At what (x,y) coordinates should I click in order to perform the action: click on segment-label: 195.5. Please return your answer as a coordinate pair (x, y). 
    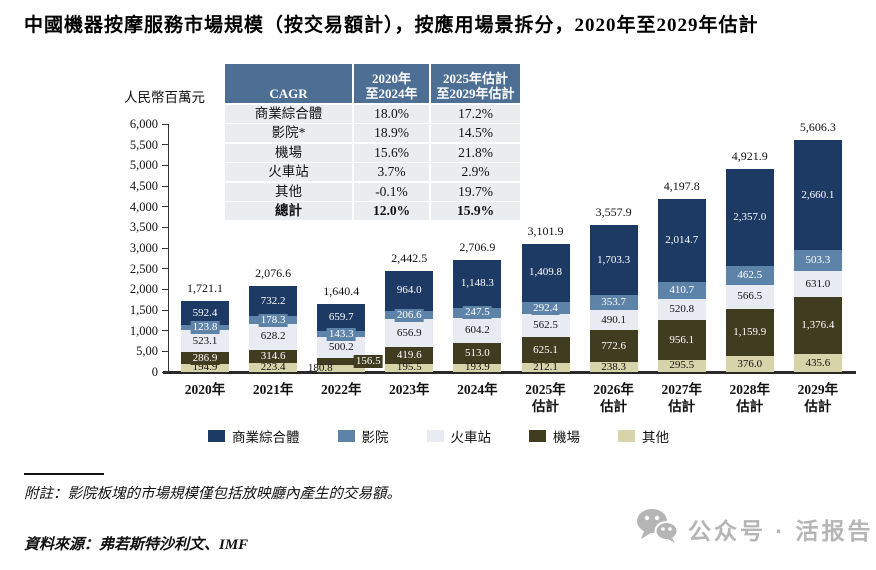
    Looking at the image, I should click on (409, 367).